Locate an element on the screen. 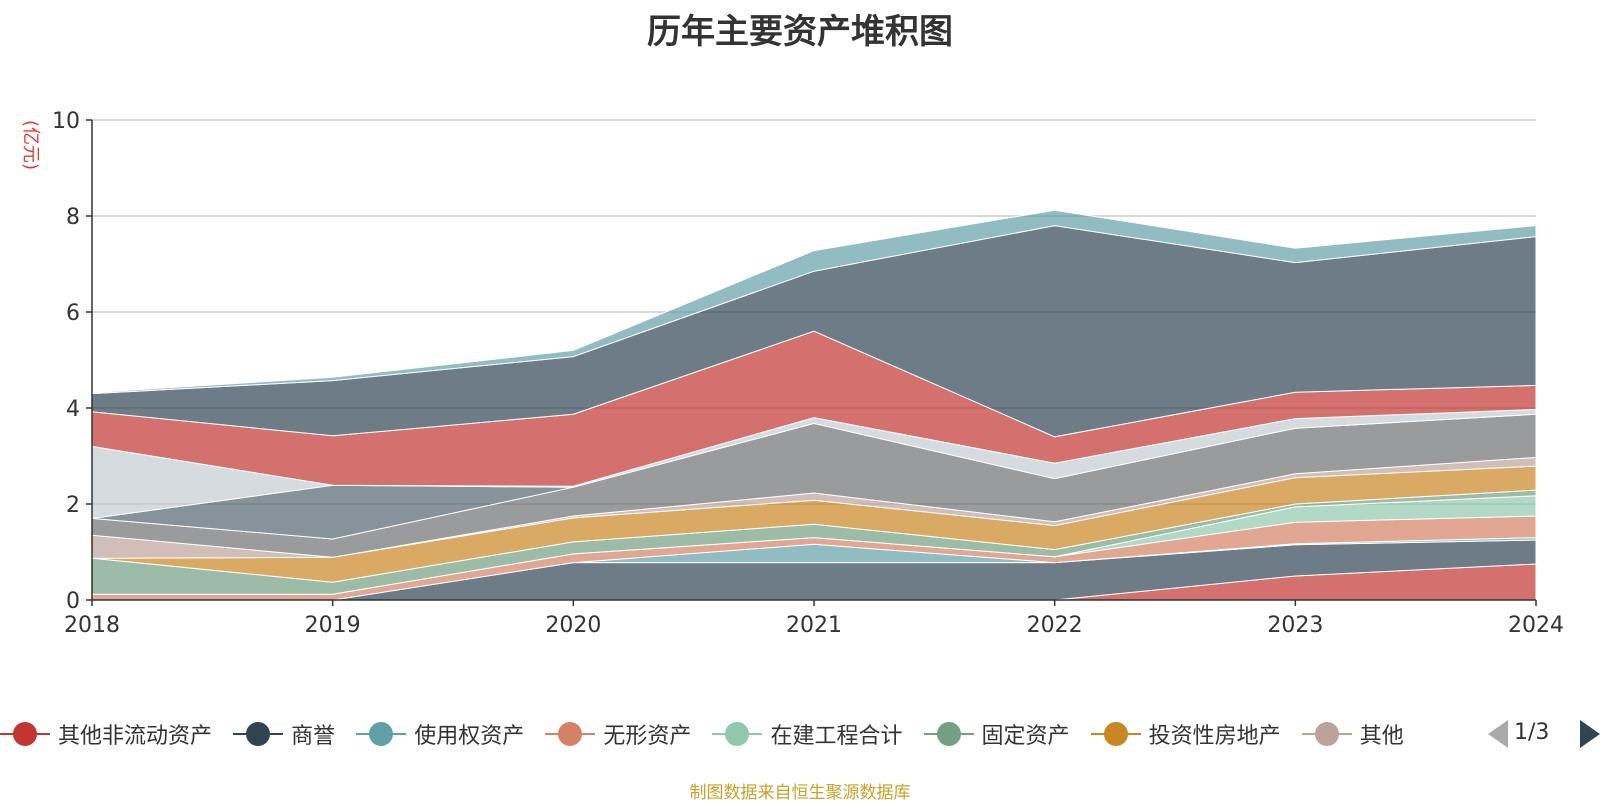 Image resolution: width=1600 pixels, height=803 pixels. legend-item-construction-in-progress: 在建工程合计 is located at coordinates (807, 734).